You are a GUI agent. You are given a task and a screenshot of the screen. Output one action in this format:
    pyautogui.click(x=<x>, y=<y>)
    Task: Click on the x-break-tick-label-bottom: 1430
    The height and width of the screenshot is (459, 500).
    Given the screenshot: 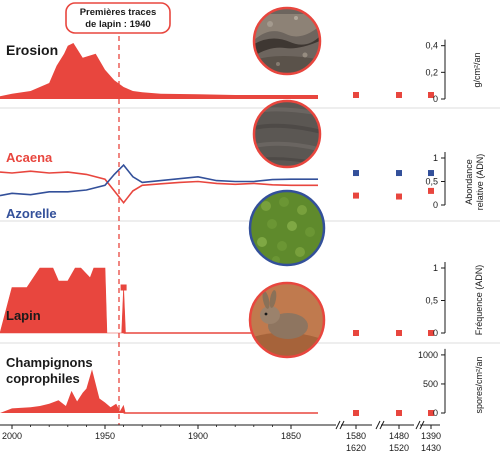 What is the action you would take?
    pyautogui.click(x=431, y=448)
    